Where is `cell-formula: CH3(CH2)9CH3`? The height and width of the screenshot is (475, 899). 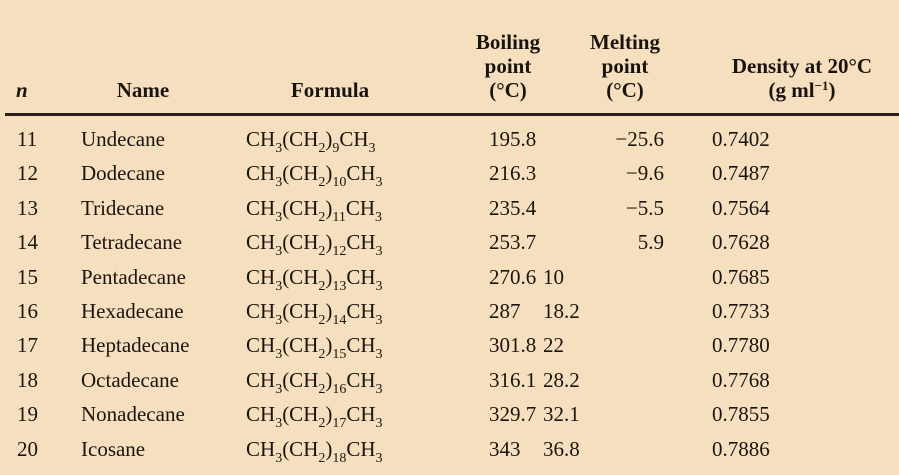 cell-formula: CH3(CH2)9CH3 is located at coordinates (311, 140).